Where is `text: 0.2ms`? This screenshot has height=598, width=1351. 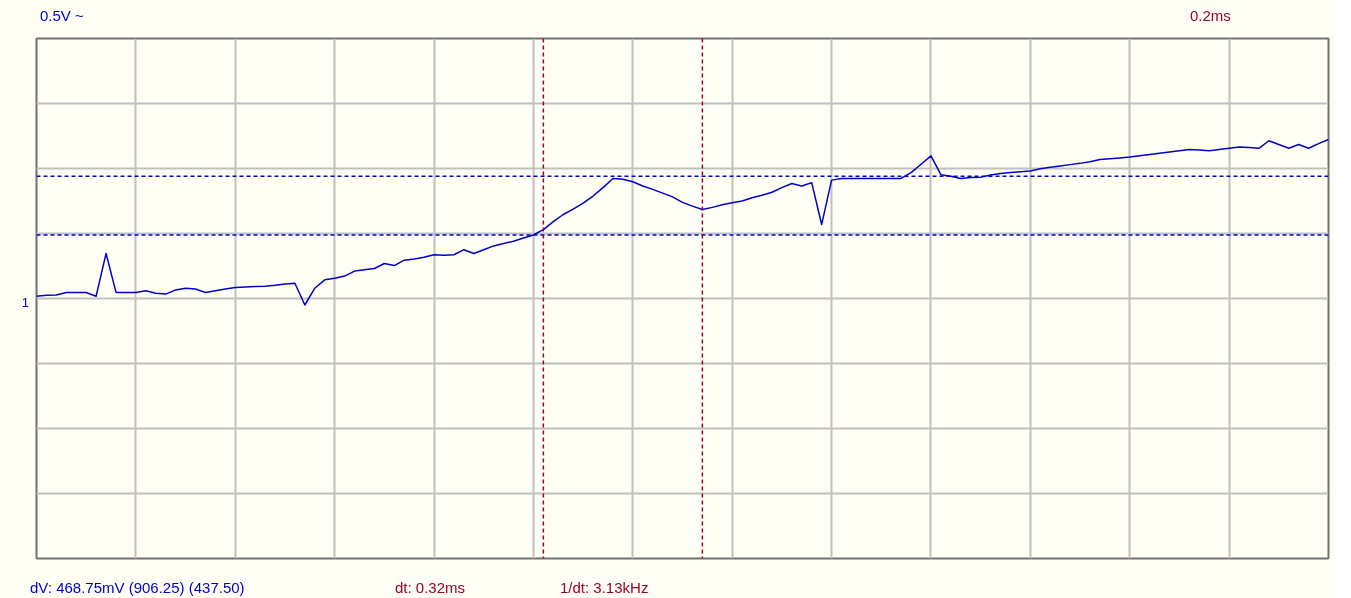
text: 0.2ms is located at coordinates (1210, 16).